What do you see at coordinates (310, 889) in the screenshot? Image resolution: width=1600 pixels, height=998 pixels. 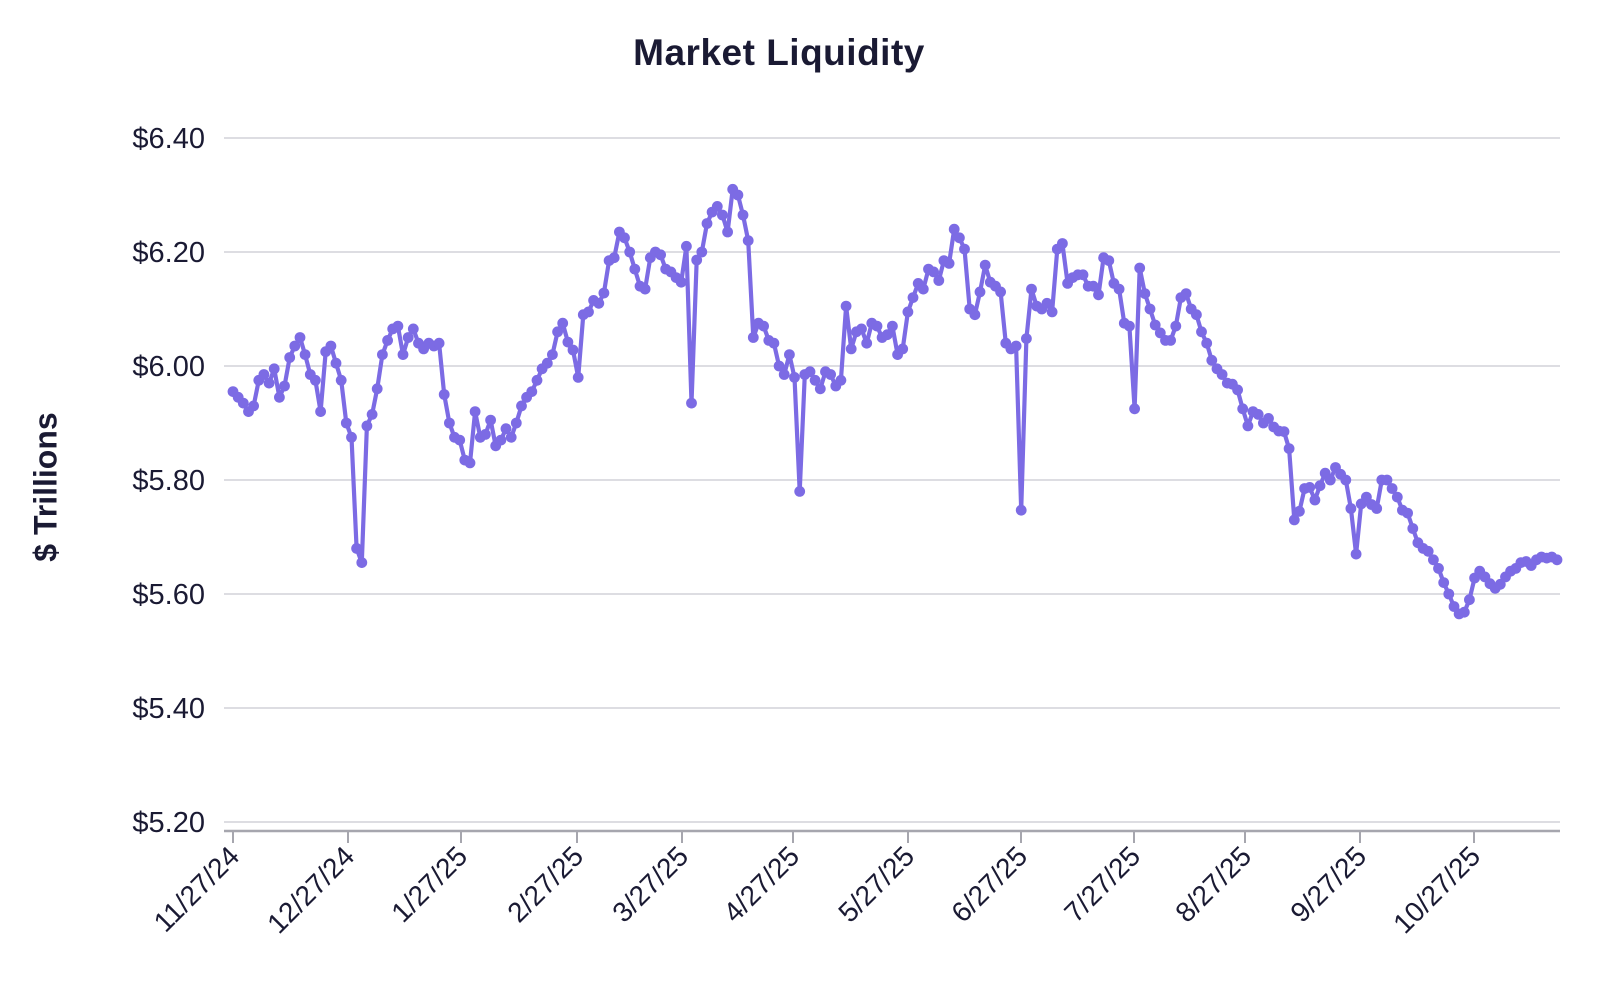 I see `x-tick-label: 12/27/24` at bounding box center [310, 889].